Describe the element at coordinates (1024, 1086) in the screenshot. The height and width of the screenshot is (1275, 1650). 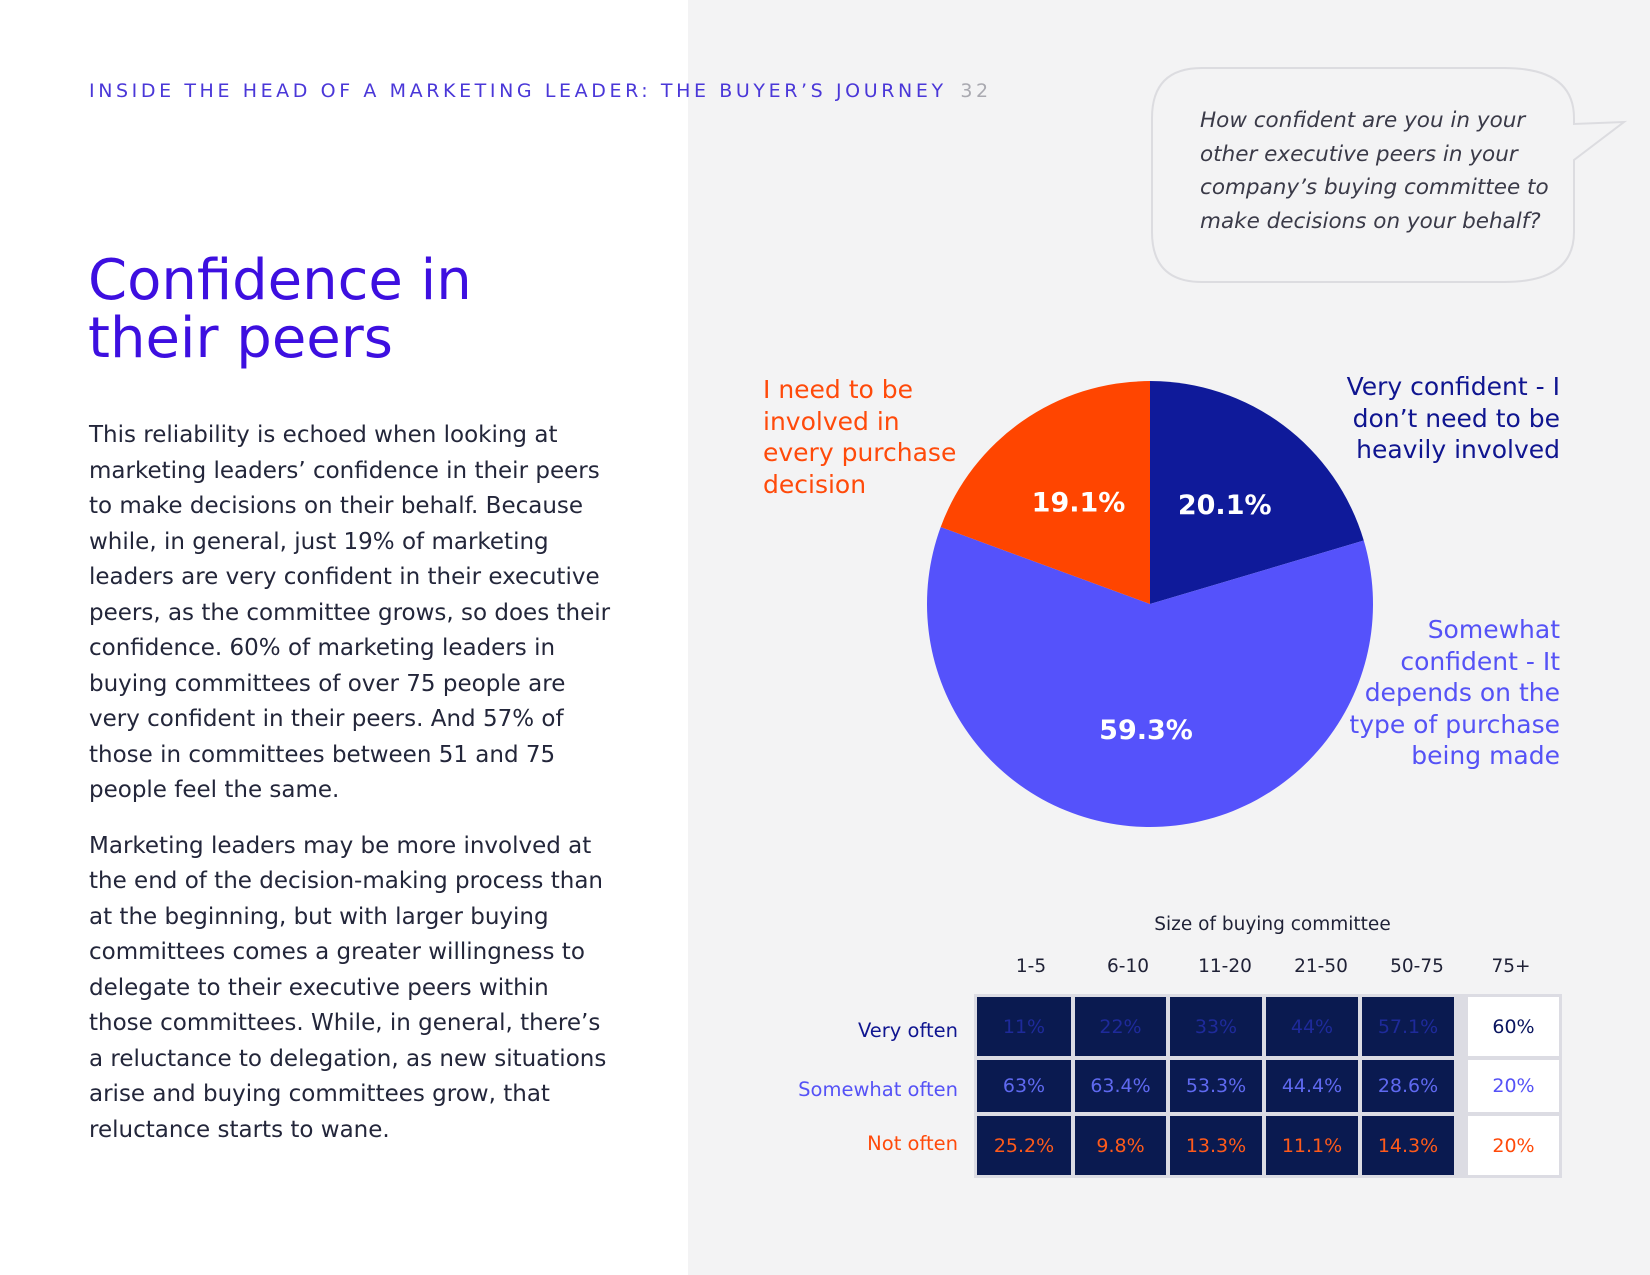
I see `table-cell-somewhat-often-1-5: 63%` at that location.